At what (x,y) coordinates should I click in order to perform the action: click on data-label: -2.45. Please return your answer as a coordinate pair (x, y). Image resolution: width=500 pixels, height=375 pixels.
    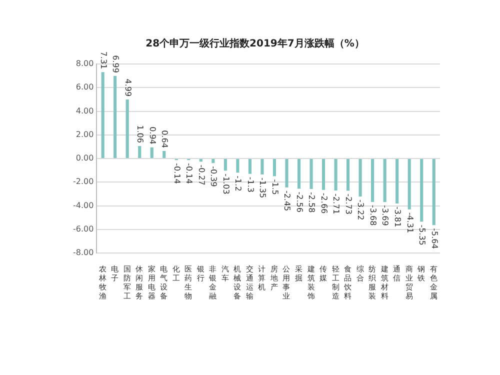
    Looking at the image, I should click on (287, 201).